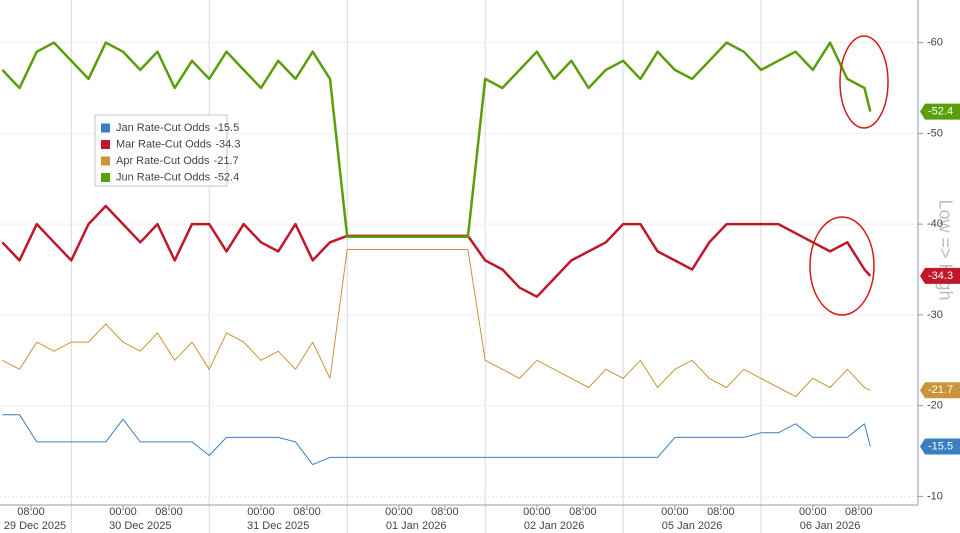 This screenshot has width=960, height=533. Describe the element at coordinates (830, 526) in the screenshot. I see `date-label: 06 Jan 2026` at that location.